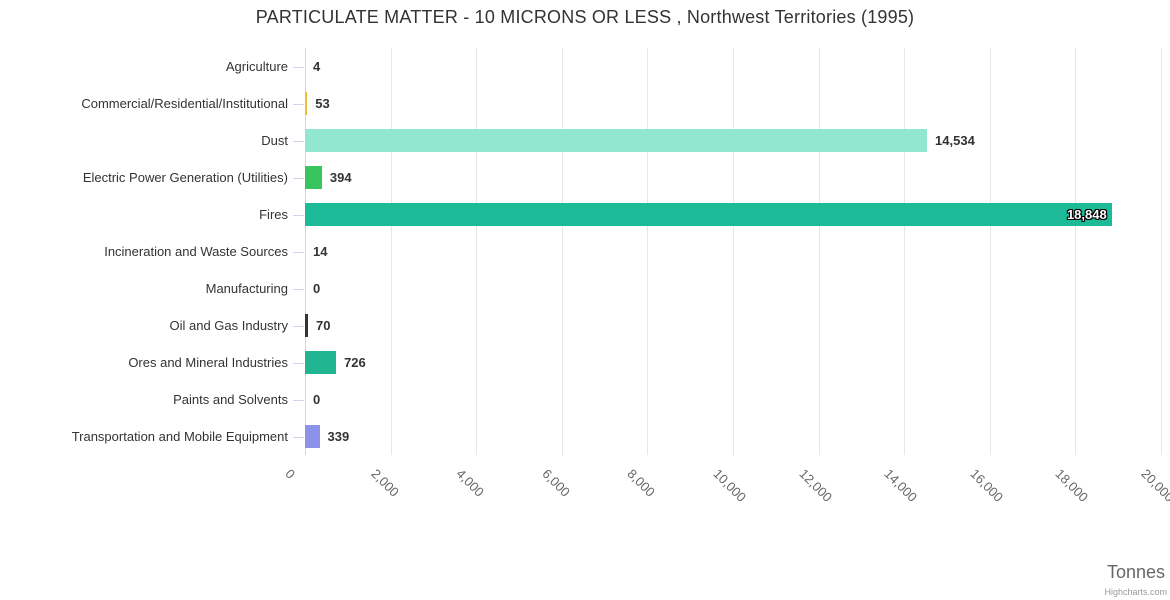  What do you see at coordinates (290, 474) in the screenshot?
I see `x-axis-tick-label: 0` at bounding box center [290, 474].